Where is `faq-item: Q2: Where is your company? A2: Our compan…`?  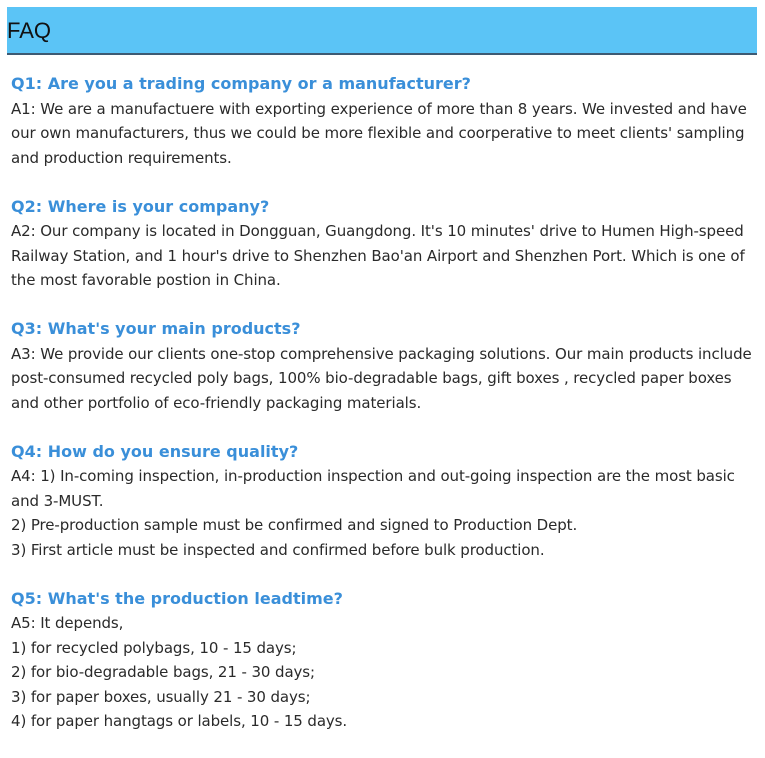 faq-item: Q2: Where is your company? A2: Our compan… is located at coordinates (383, 244).